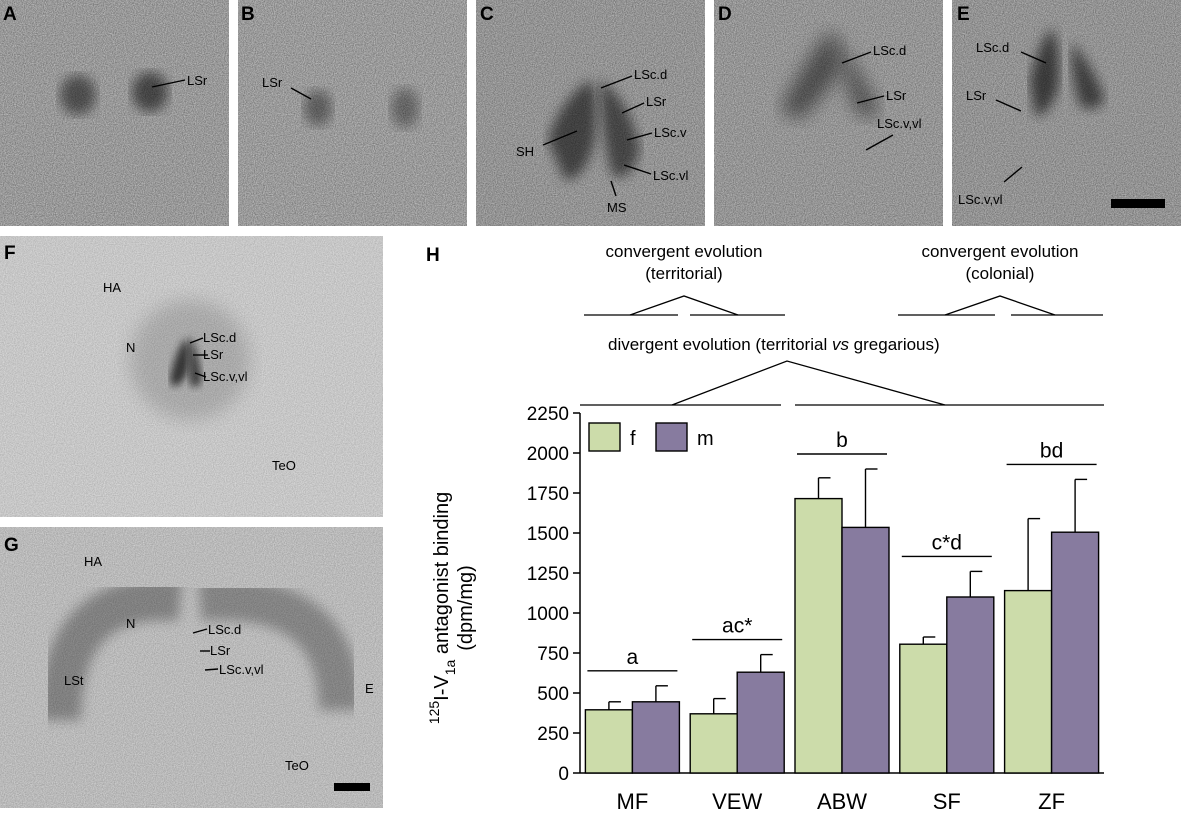 The width and height of the screenshot is (1181, 818). Describe the element at coordinates (1008, 105) in the screenshot. I see `e-lsr-pointer` at that location.